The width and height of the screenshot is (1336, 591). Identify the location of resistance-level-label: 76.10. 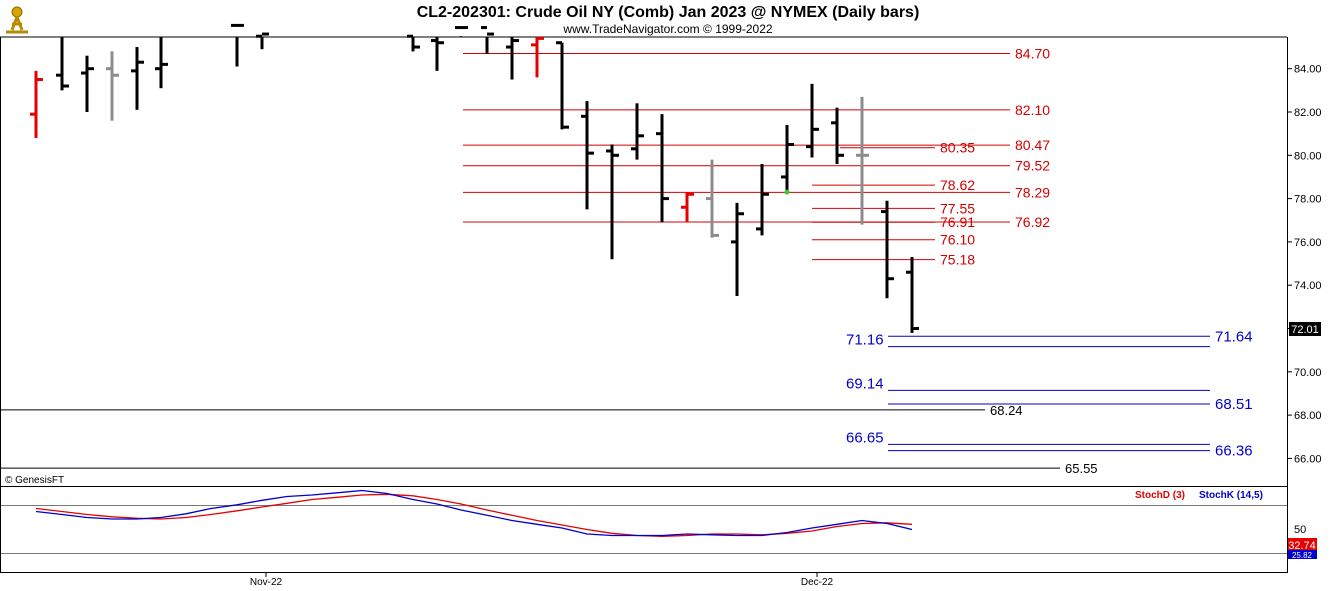
(957, 240).